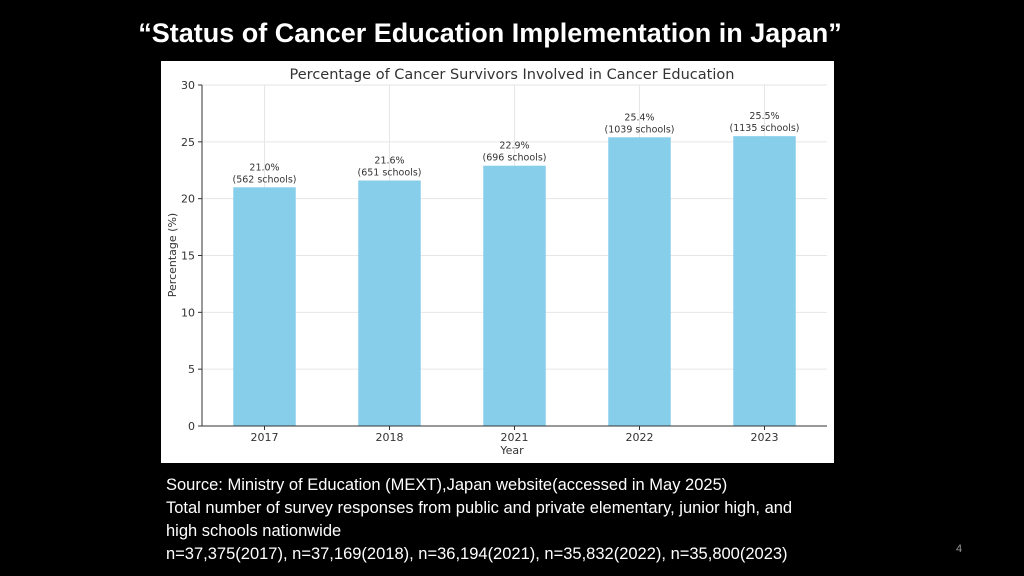 This screenshot has height=576, width=1024. Describe the element at coordinates (191, 426) in the screenshot. I see `y-tick-label: 0` at that location.